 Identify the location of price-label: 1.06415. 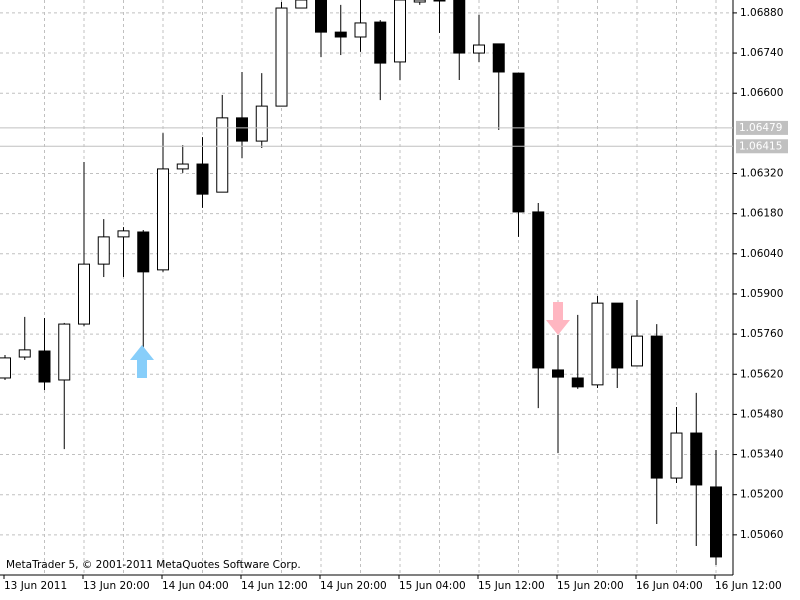
(760, 146).